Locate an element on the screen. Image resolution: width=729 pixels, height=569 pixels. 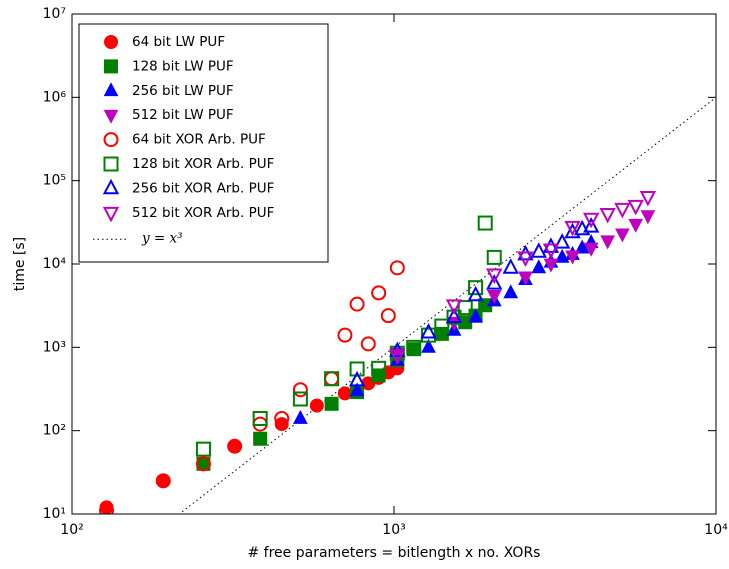
y-tick-label: 10¹ is located at coordinates (54, 514).